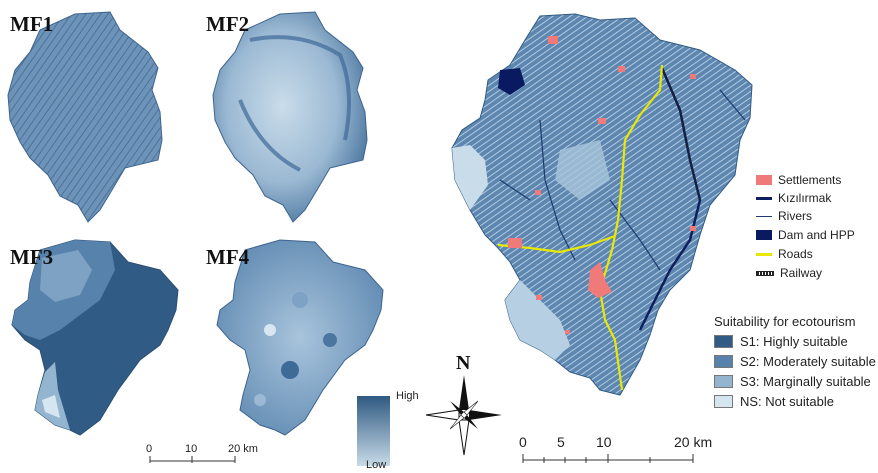  Describe the element at coordinates (795, 254) in the screenshot. I see `legend-label: Roads` at that location.